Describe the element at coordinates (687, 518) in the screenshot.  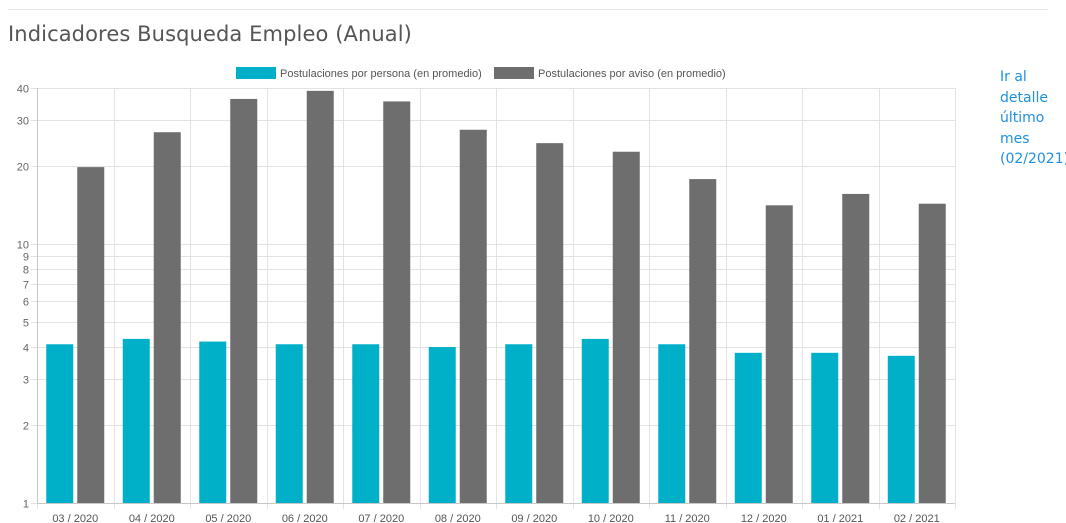
I see `x-tick-label: 11 / 2020` at that location.